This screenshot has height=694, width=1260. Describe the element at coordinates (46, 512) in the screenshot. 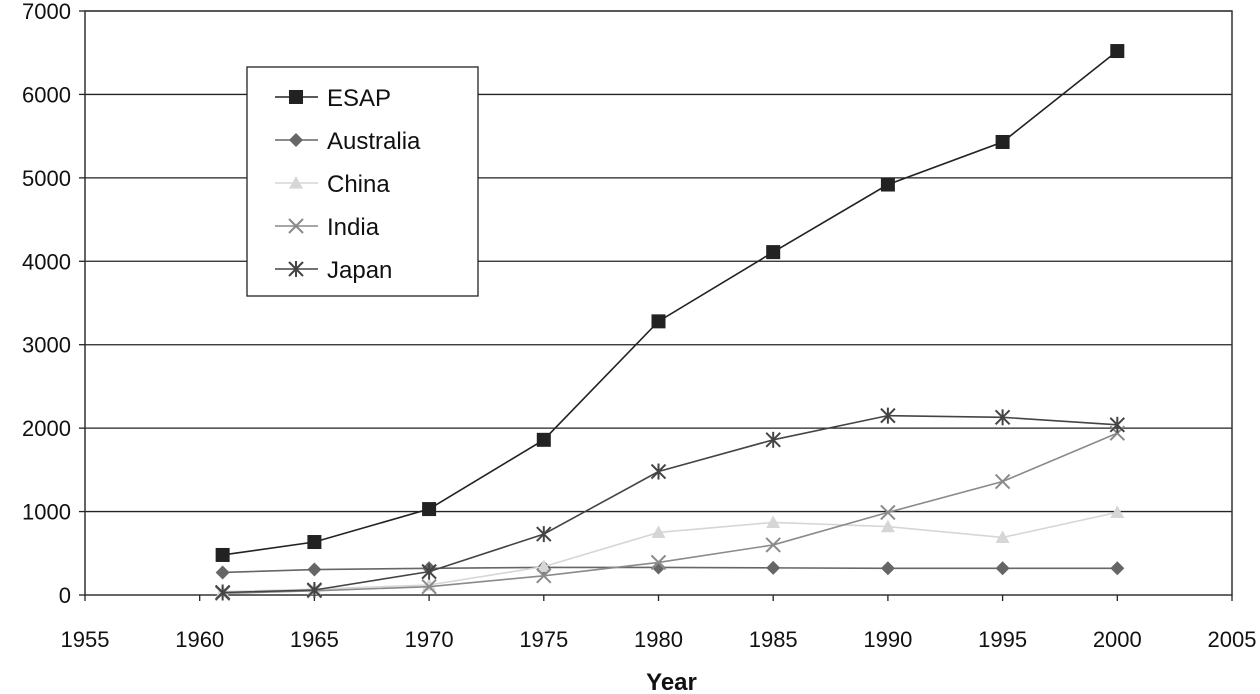

I see `y-tick-label: 1000` at that location.